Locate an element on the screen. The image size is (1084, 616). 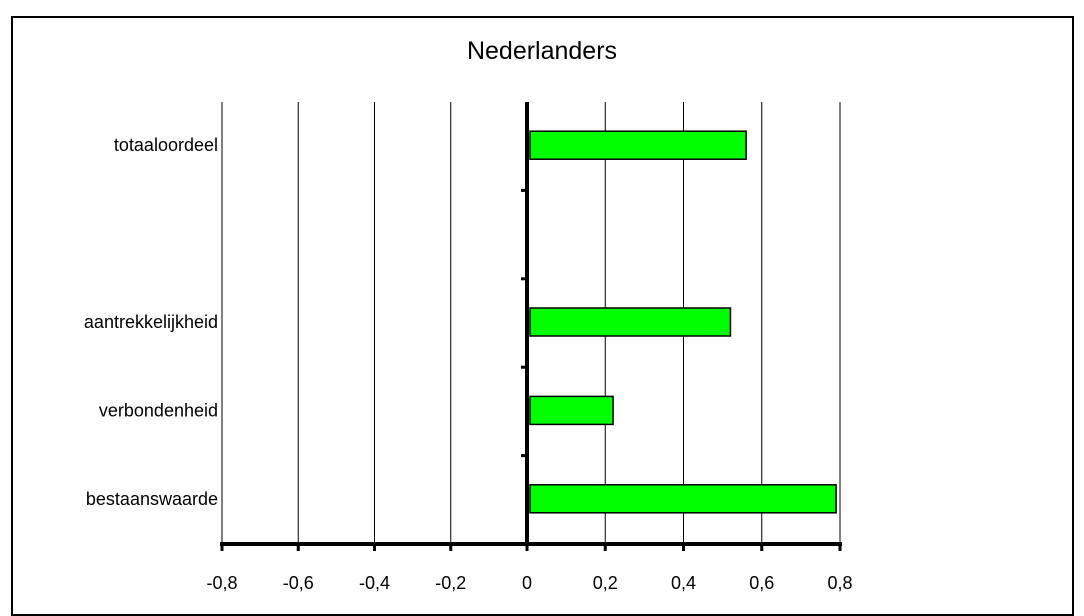
category-label: aantrekkelijkheid is located at coordinates (151, 322).